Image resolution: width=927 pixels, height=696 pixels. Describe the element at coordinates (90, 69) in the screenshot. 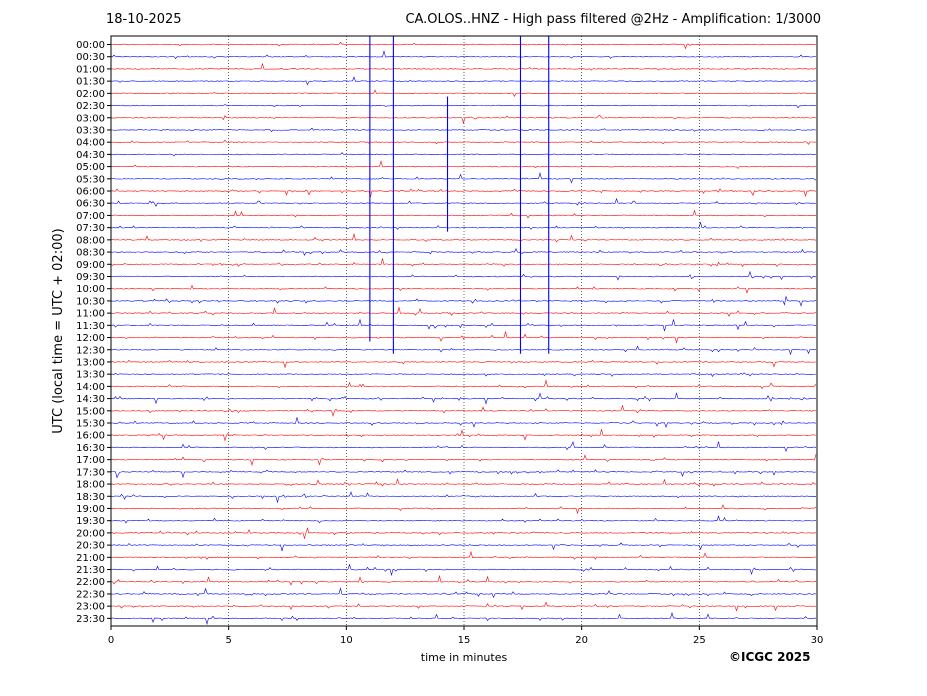

I see `y-tick-label: 01:00` at that location.